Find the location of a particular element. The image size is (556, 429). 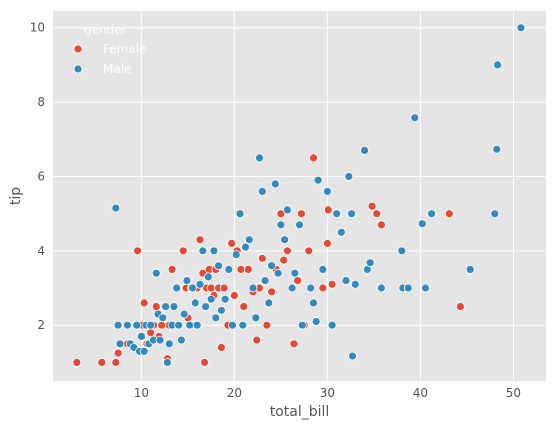

y-tick-label: 4 is located at coordinates (41, 251).